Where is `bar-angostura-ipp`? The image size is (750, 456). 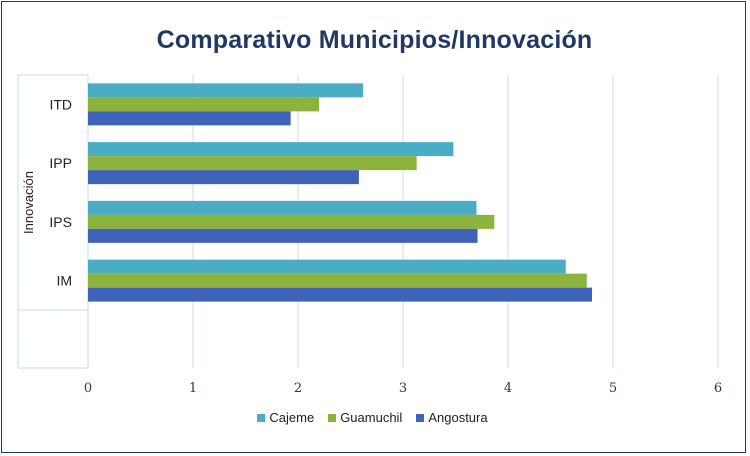 bar-angostura-ipp is located at coordinates (223, 177).